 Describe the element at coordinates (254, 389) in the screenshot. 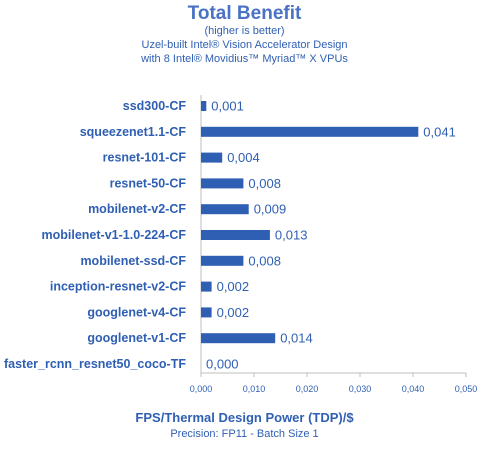

I see `x-tick-label: 0,010` at that location.